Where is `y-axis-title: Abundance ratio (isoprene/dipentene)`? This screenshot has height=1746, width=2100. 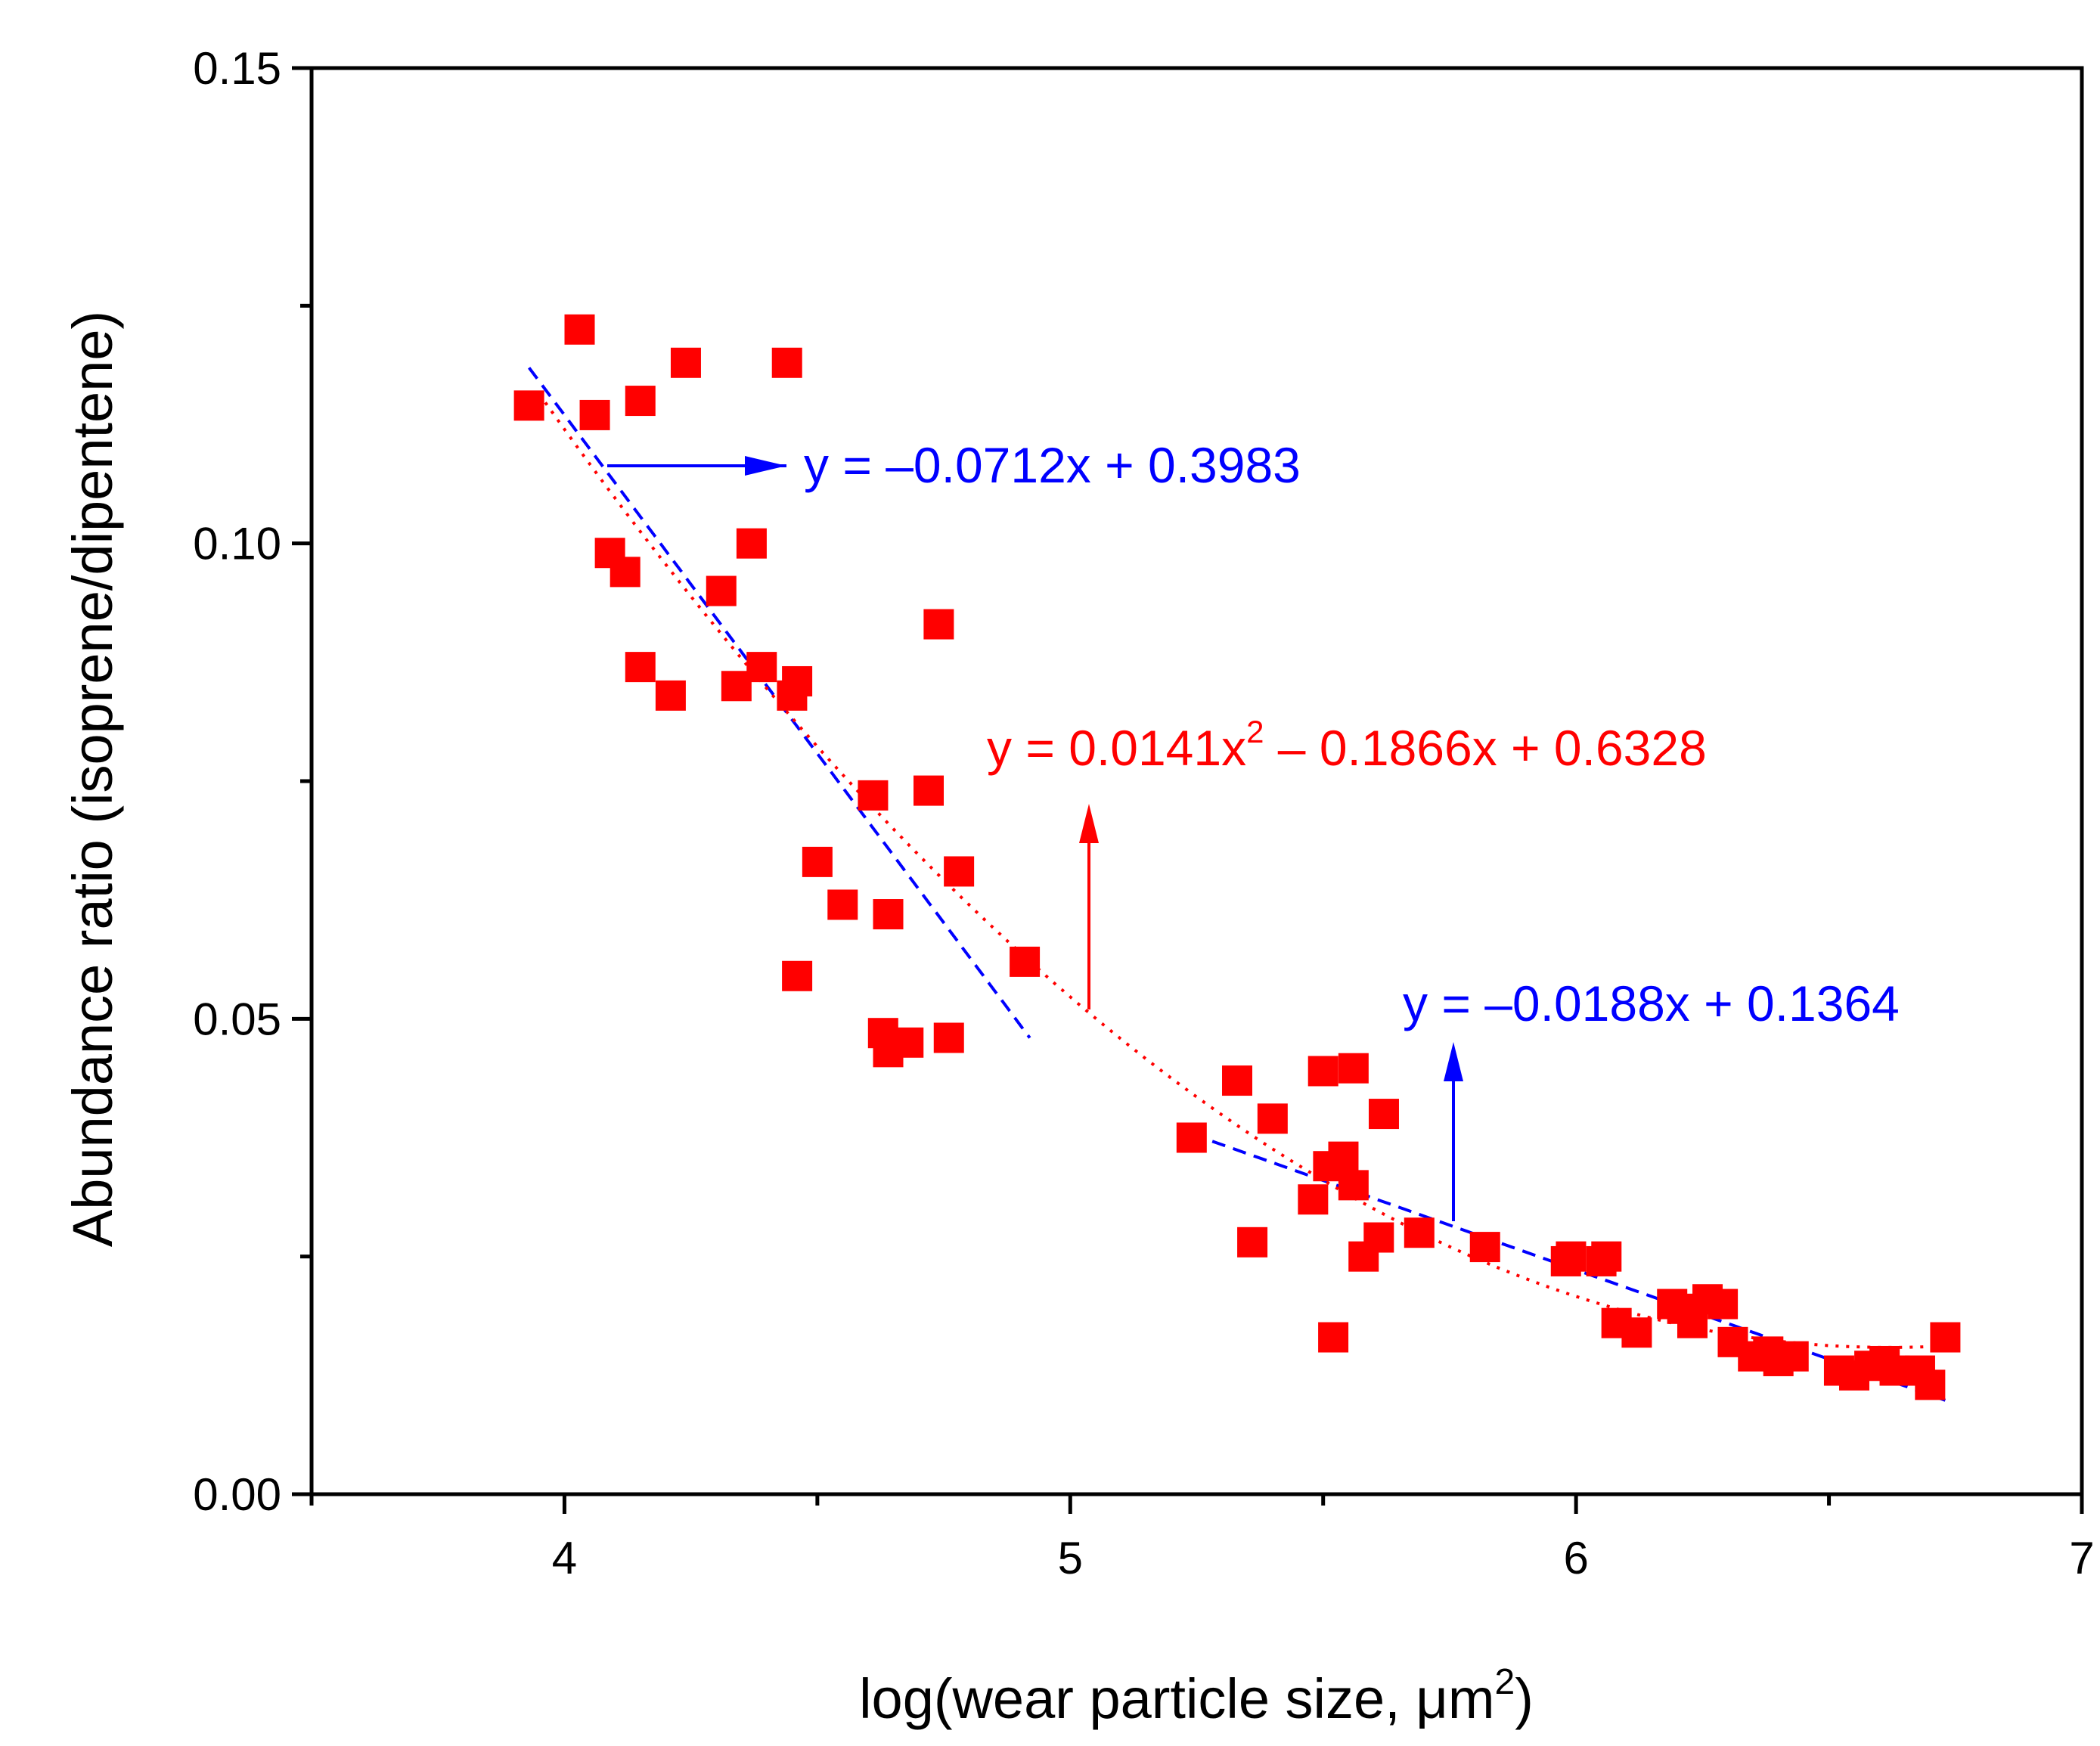 y-axis-title: Abundance ratio (isoprene/dipentene) is located at coordinates (92, 779).